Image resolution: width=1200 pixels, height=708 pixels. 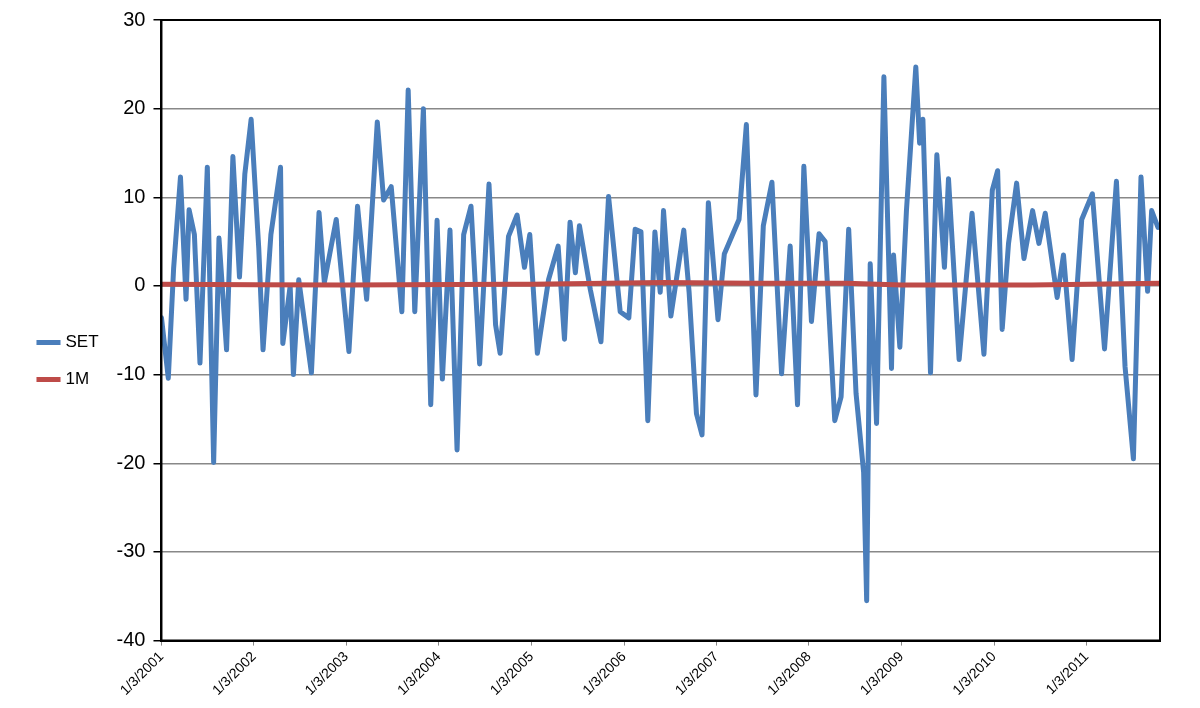 What do you see at coordinates (131, 639) in the screenshot?
I see `y-tick-label: -40` at bounding box center [131, 639].